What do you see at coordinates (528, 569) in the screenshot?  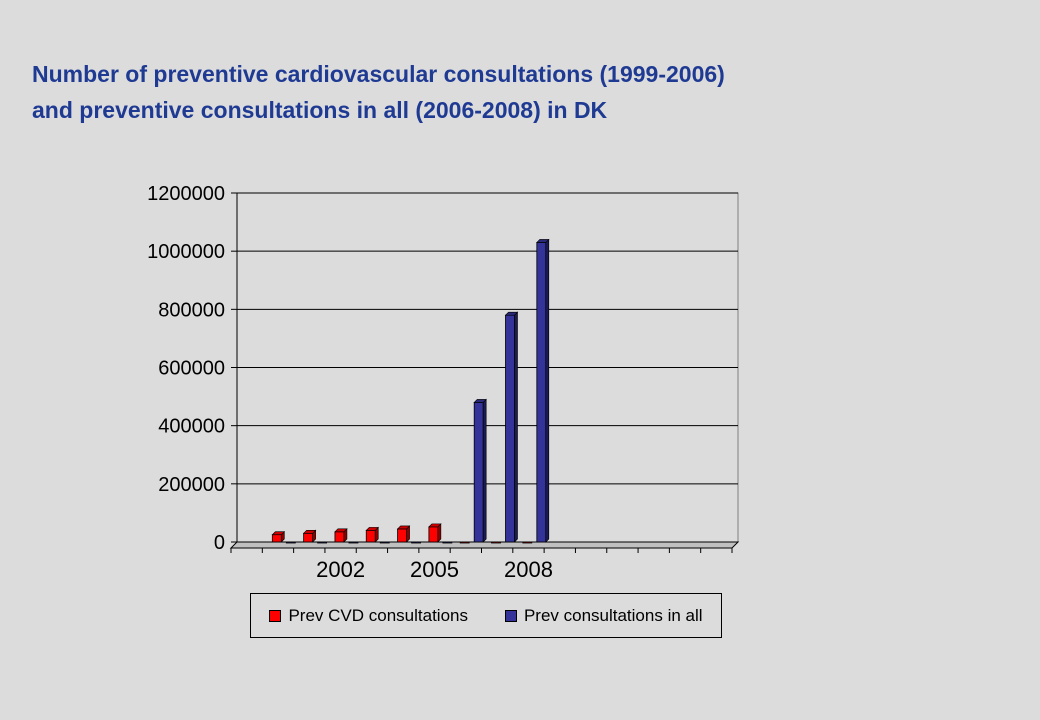 I see `x-tick-label: 2008` at bounding box center [528, 569].